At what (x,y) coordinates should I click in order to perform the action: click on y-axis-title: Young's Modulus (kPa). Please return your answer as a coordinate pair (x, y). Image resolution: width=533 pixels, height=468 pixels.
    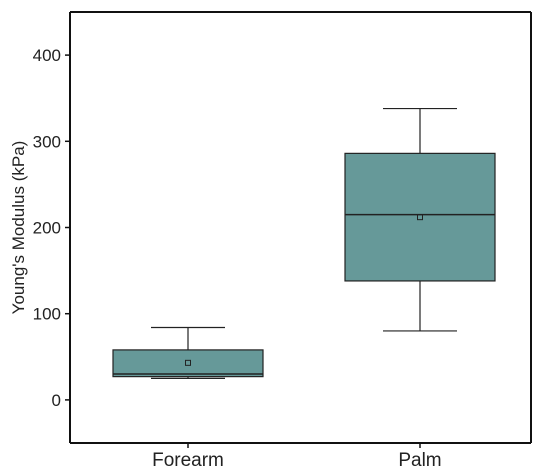
    Looking at the image, I should click on (18, 228).